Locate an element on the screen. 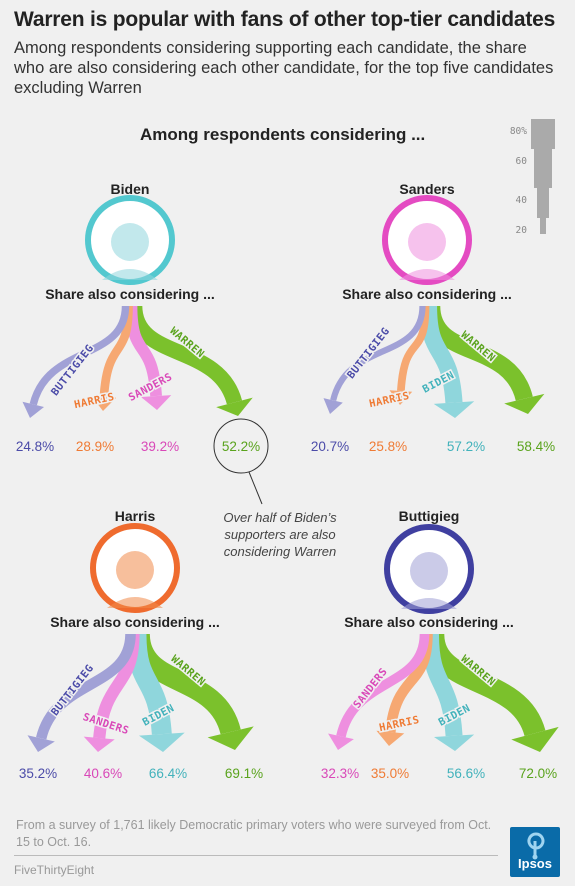 The height and width of the screenshot is (886, 575). legend-tick-label: 80% is located at coordinates (518, 131).